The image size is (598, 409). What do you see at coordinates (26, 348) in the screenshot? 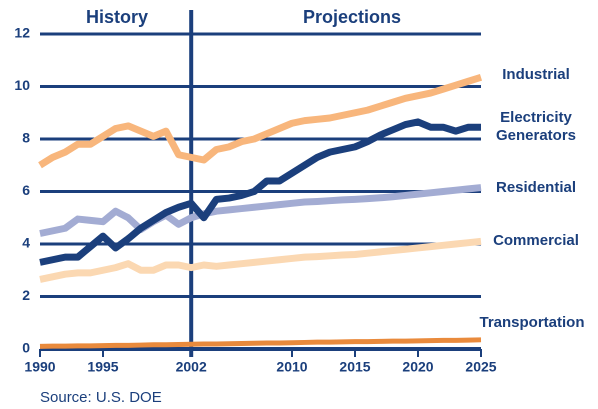
I see `y-tick-label: 0` at bounding box center [26, 348].